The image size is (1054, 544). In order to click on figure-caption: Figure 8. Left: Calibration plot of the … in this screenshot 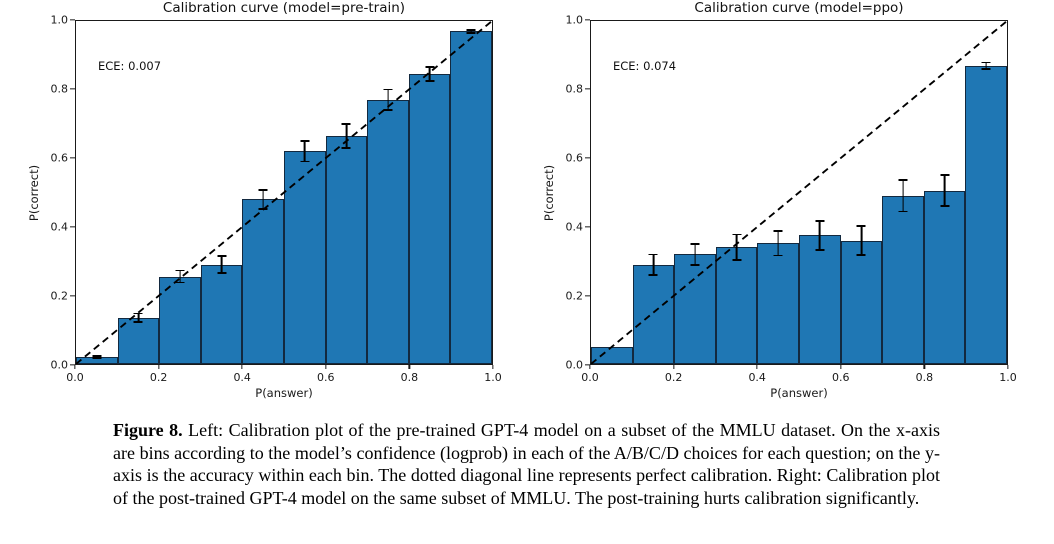, I will do `click(526, 464)`.